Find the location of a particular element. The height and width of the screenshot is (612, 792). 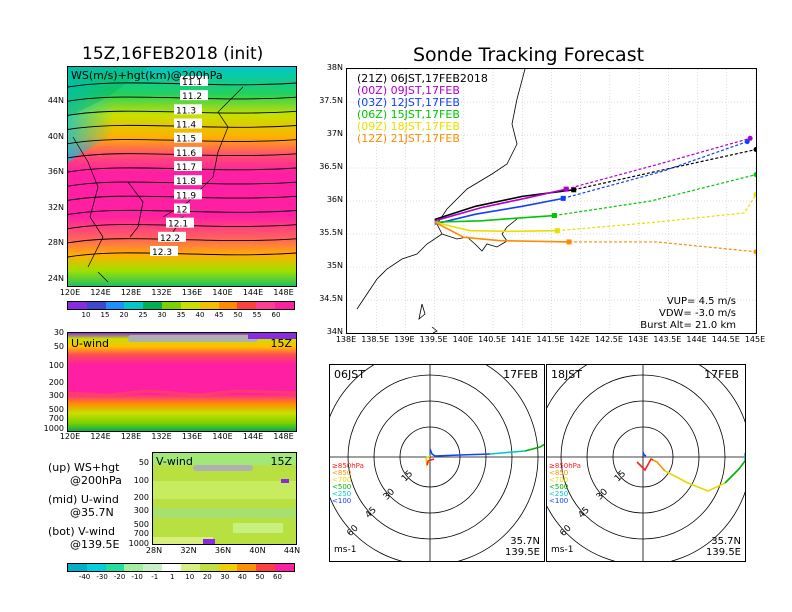

ws-colorbar-label: 55 is located at coordinates (257, 315).